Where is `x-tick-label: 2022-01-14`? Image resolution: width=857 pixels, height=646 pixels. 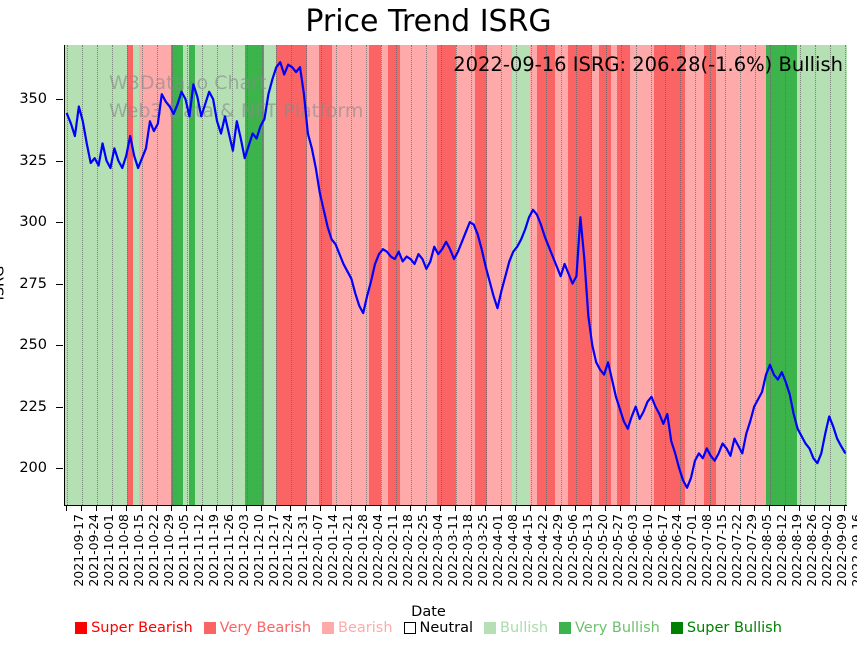 x-tick-label: 2022-01-14 is located at coordinates (333, 550).